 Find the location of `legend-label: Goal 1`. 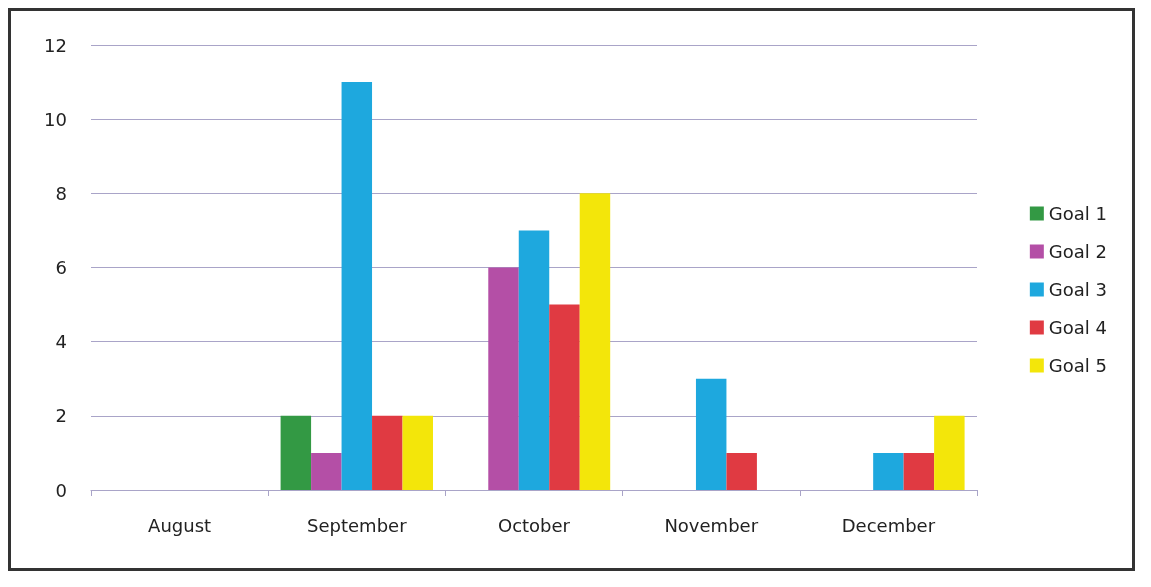

legend-label: Goal 1 is located at coordinates (1078, 213).